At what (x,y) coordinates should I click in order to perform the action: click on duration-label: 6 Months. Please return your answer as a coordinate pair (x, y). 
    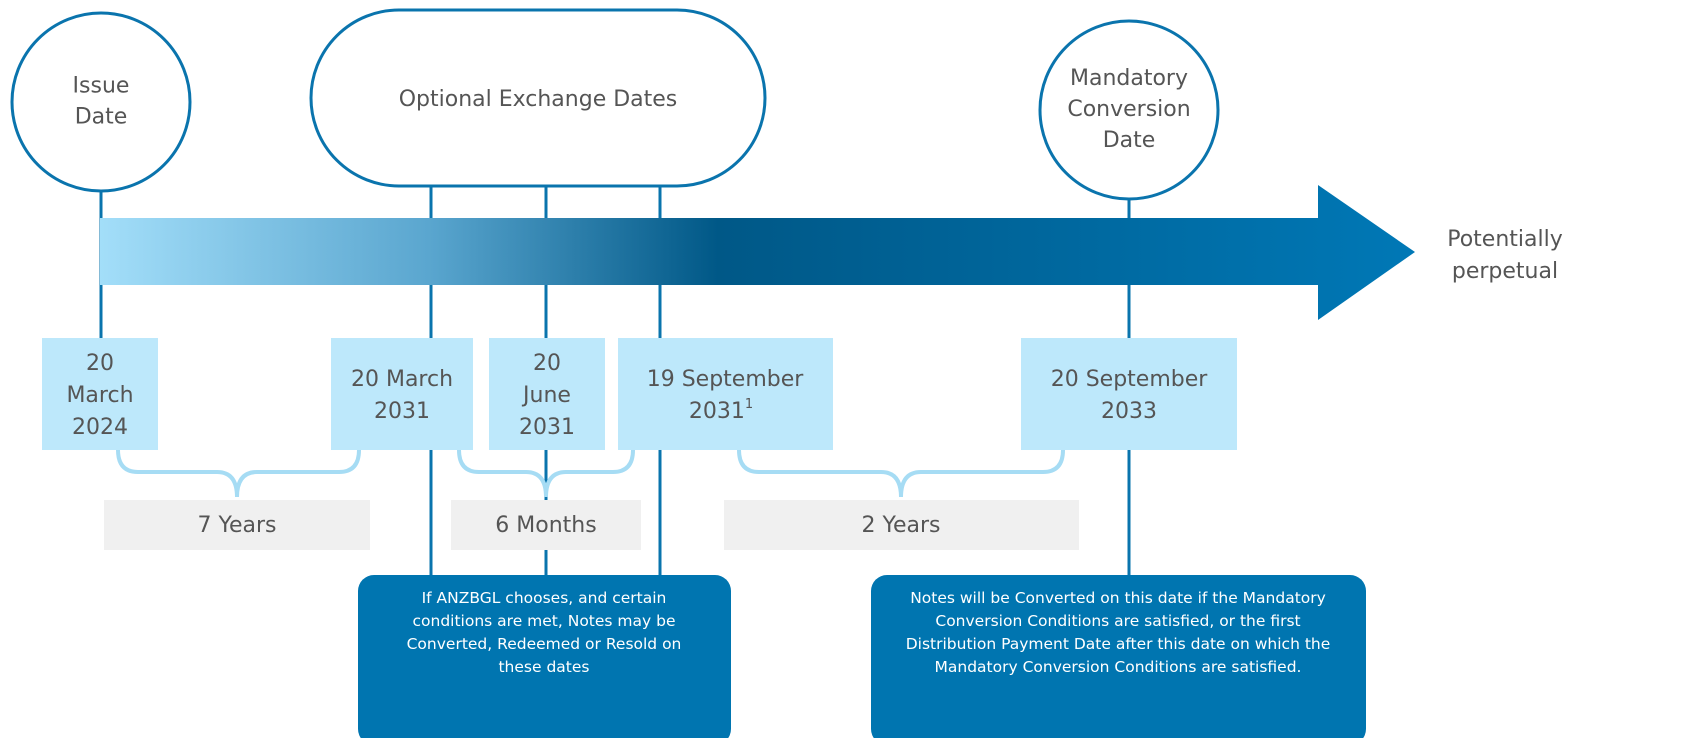
    Looking at the image, I should click on (545, 525).